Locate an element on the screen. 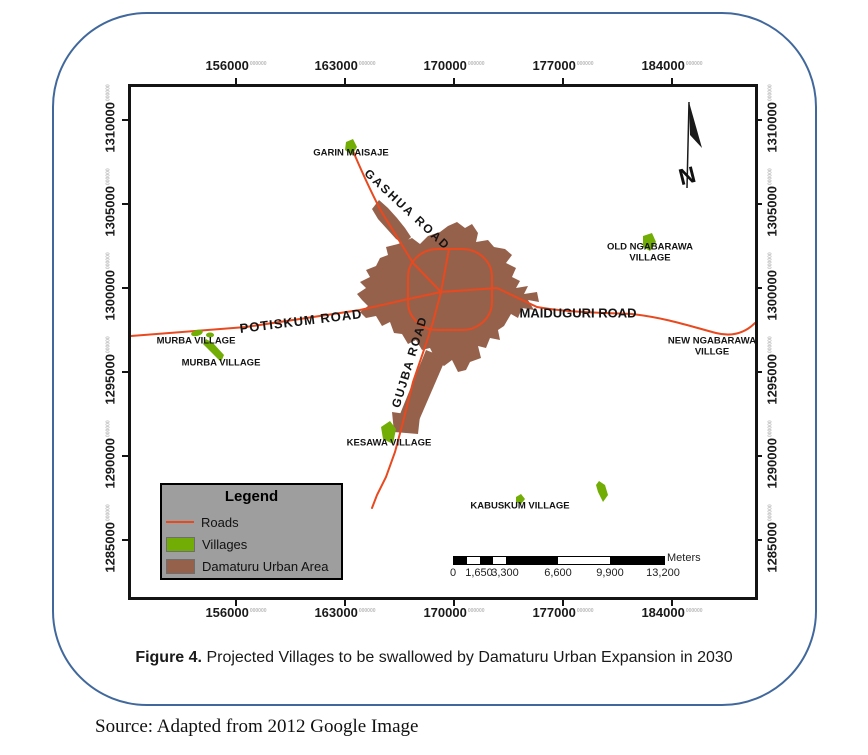  y-axis-label-left: 1300000000000 is located at coordinates (110, 286).